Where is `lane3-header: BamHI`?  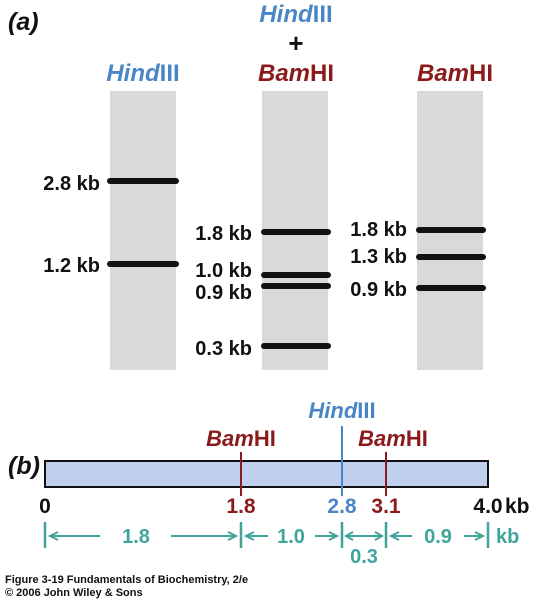 lane3-header: BamHI is located at coordinates (455, 73).